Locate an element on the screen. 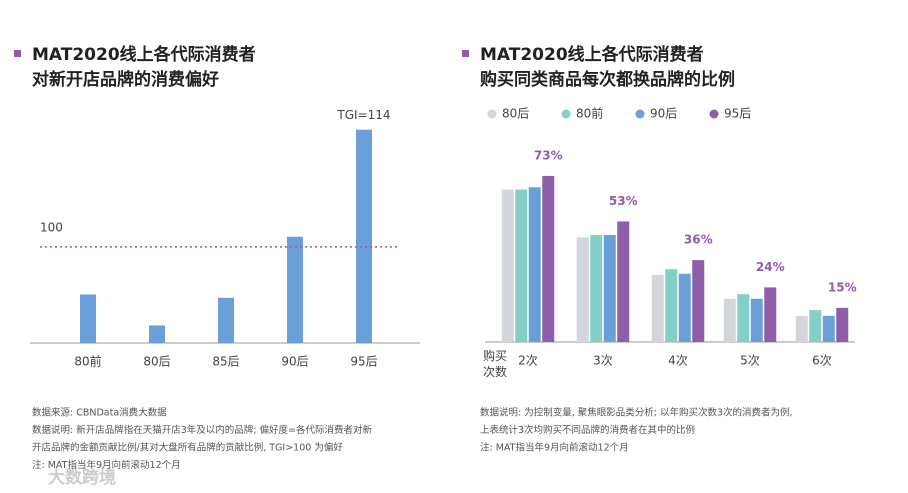  x-axis-label-box: 购买次数 is located at coordinates (495, 364).